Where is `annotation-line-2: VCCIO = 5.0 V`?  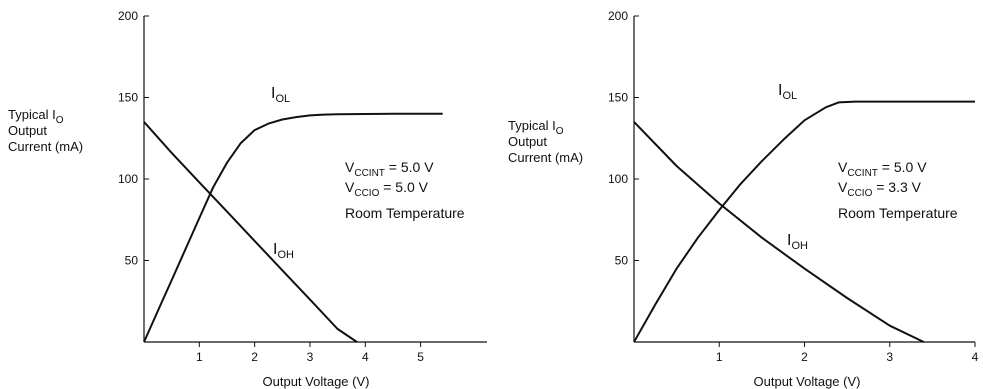 annotation-line-2: VCCIO = 5.0 V is located at coordinates (387, 189).